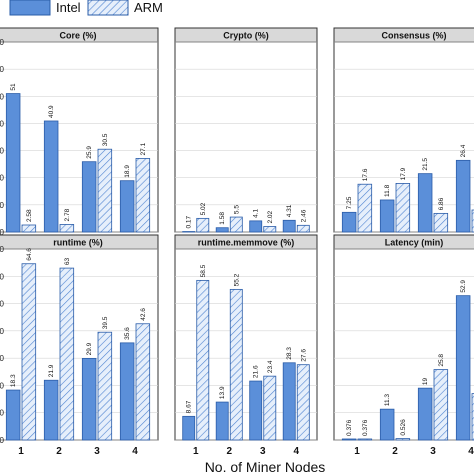 This screenshot has height=474, width=474. Describe the element at coordinates (2, 249) in the screenshot. I see `y-tick-label: 70` at that location.